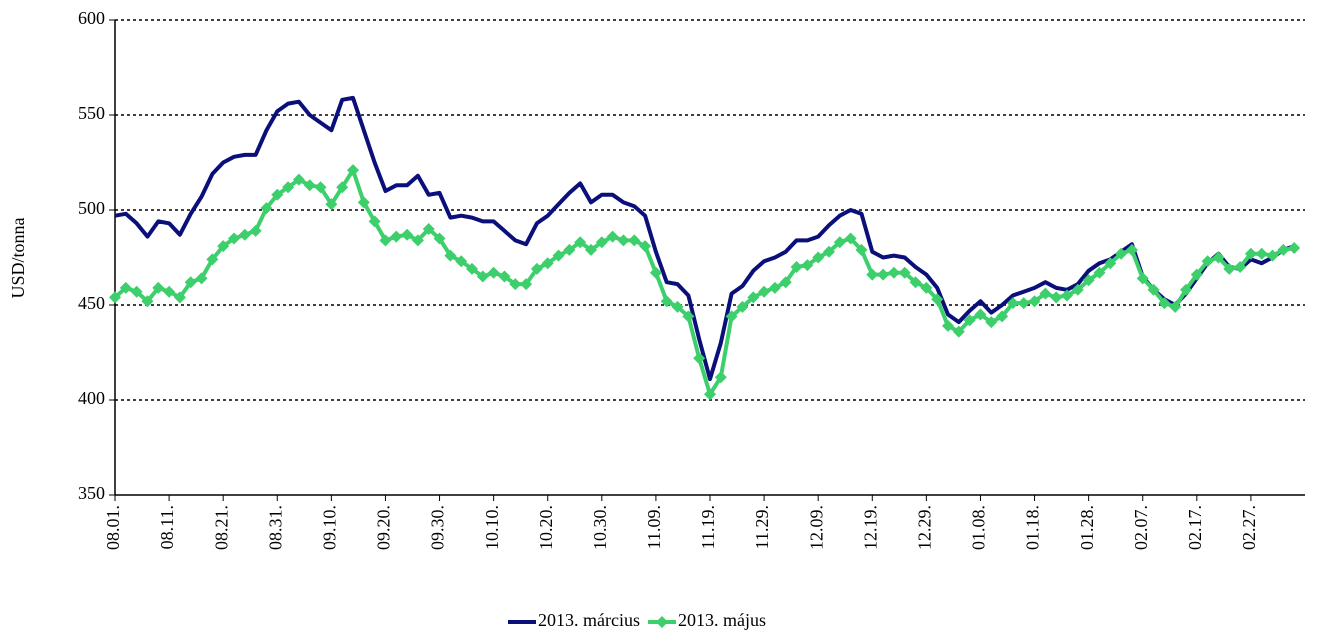  I want to click on x-tick-label: 09.10., so click(329, 527).